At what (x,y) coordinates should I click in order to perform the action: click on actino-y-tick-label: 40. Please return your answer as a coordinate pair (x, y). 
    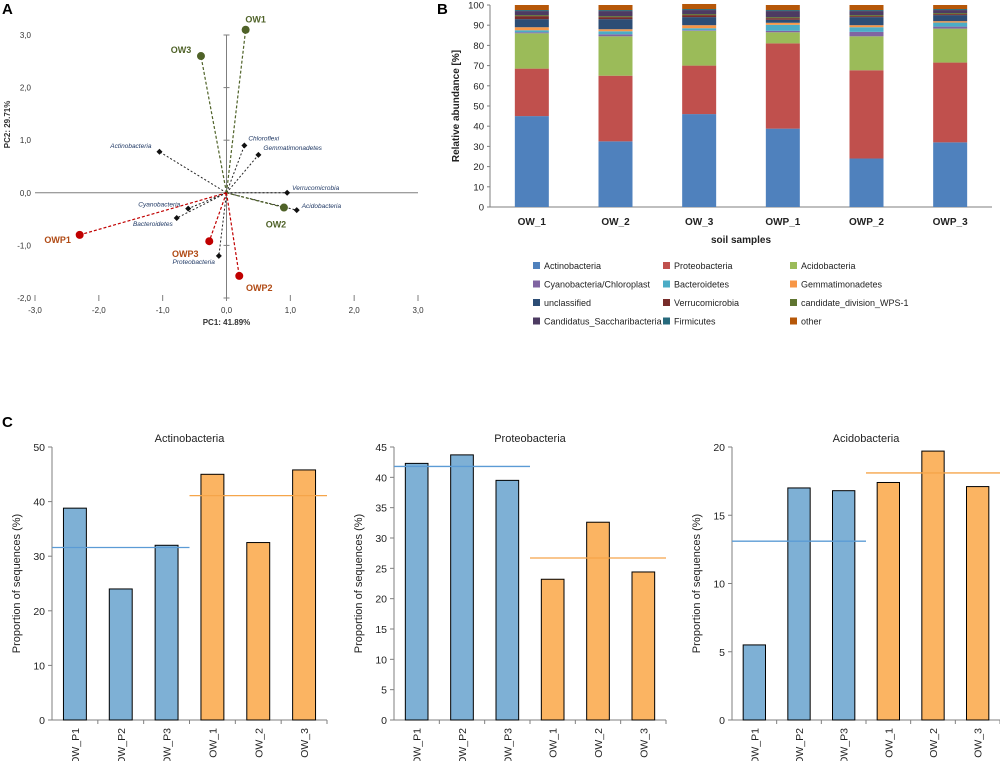
    Looking at the image, I should click on (39, 503).